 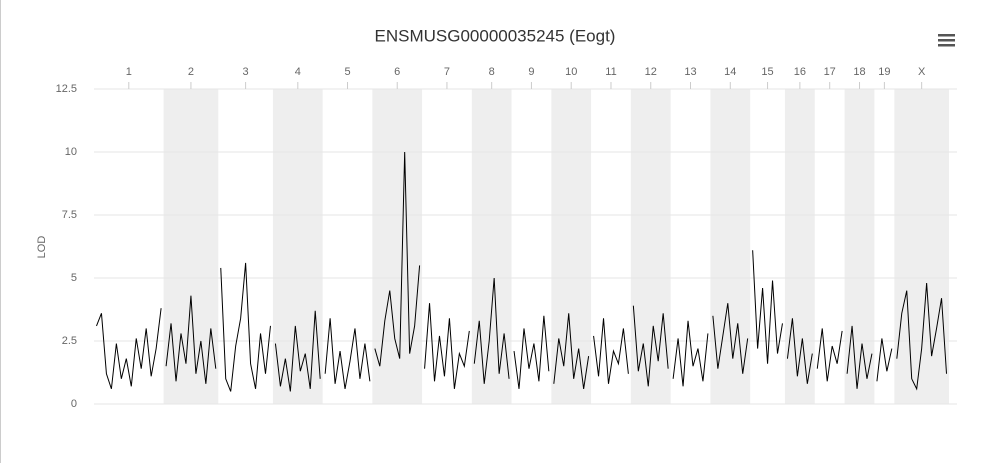 What do you see at coordinates (830, 72) in the screenshot?
I see `chromosome-label: 17` at bounding box center [830, 72].